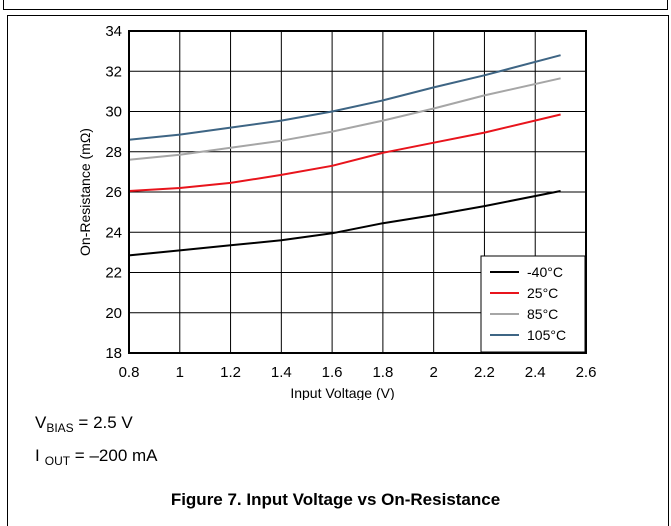 The height and width of the screenshot is (526, 671). Describe the element at coordinates (542, 293) in the screenshot. I see `legend-entry: 25°C` at that location.